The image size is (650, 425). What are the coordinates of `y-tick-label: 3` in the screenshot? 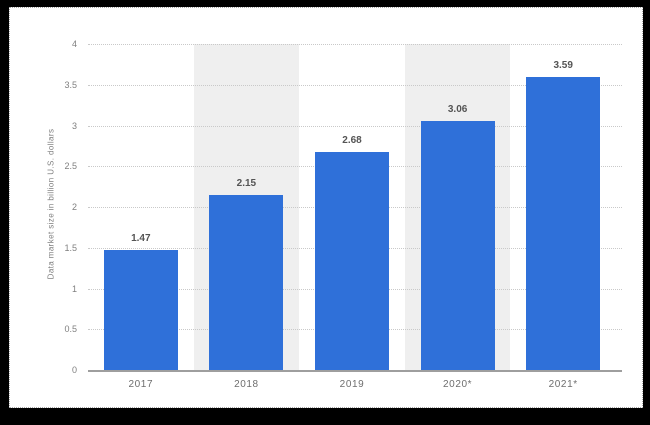 It's located at (74, 125).